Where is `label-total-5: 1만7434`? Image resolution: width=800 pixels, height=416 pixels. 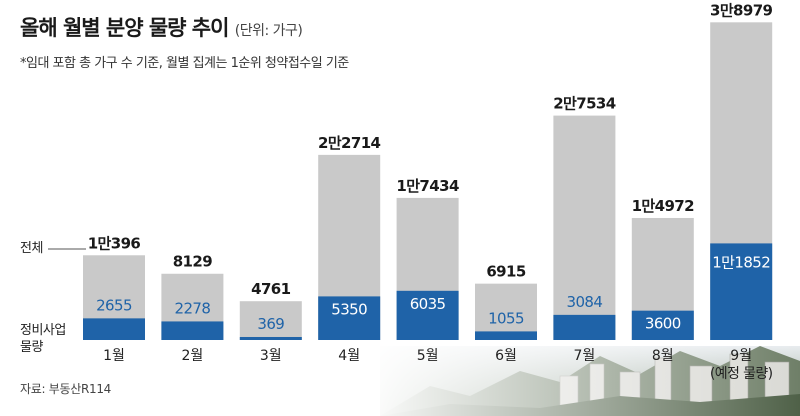
label-total-5: 1만7434 is located at coordinates (427, 186).